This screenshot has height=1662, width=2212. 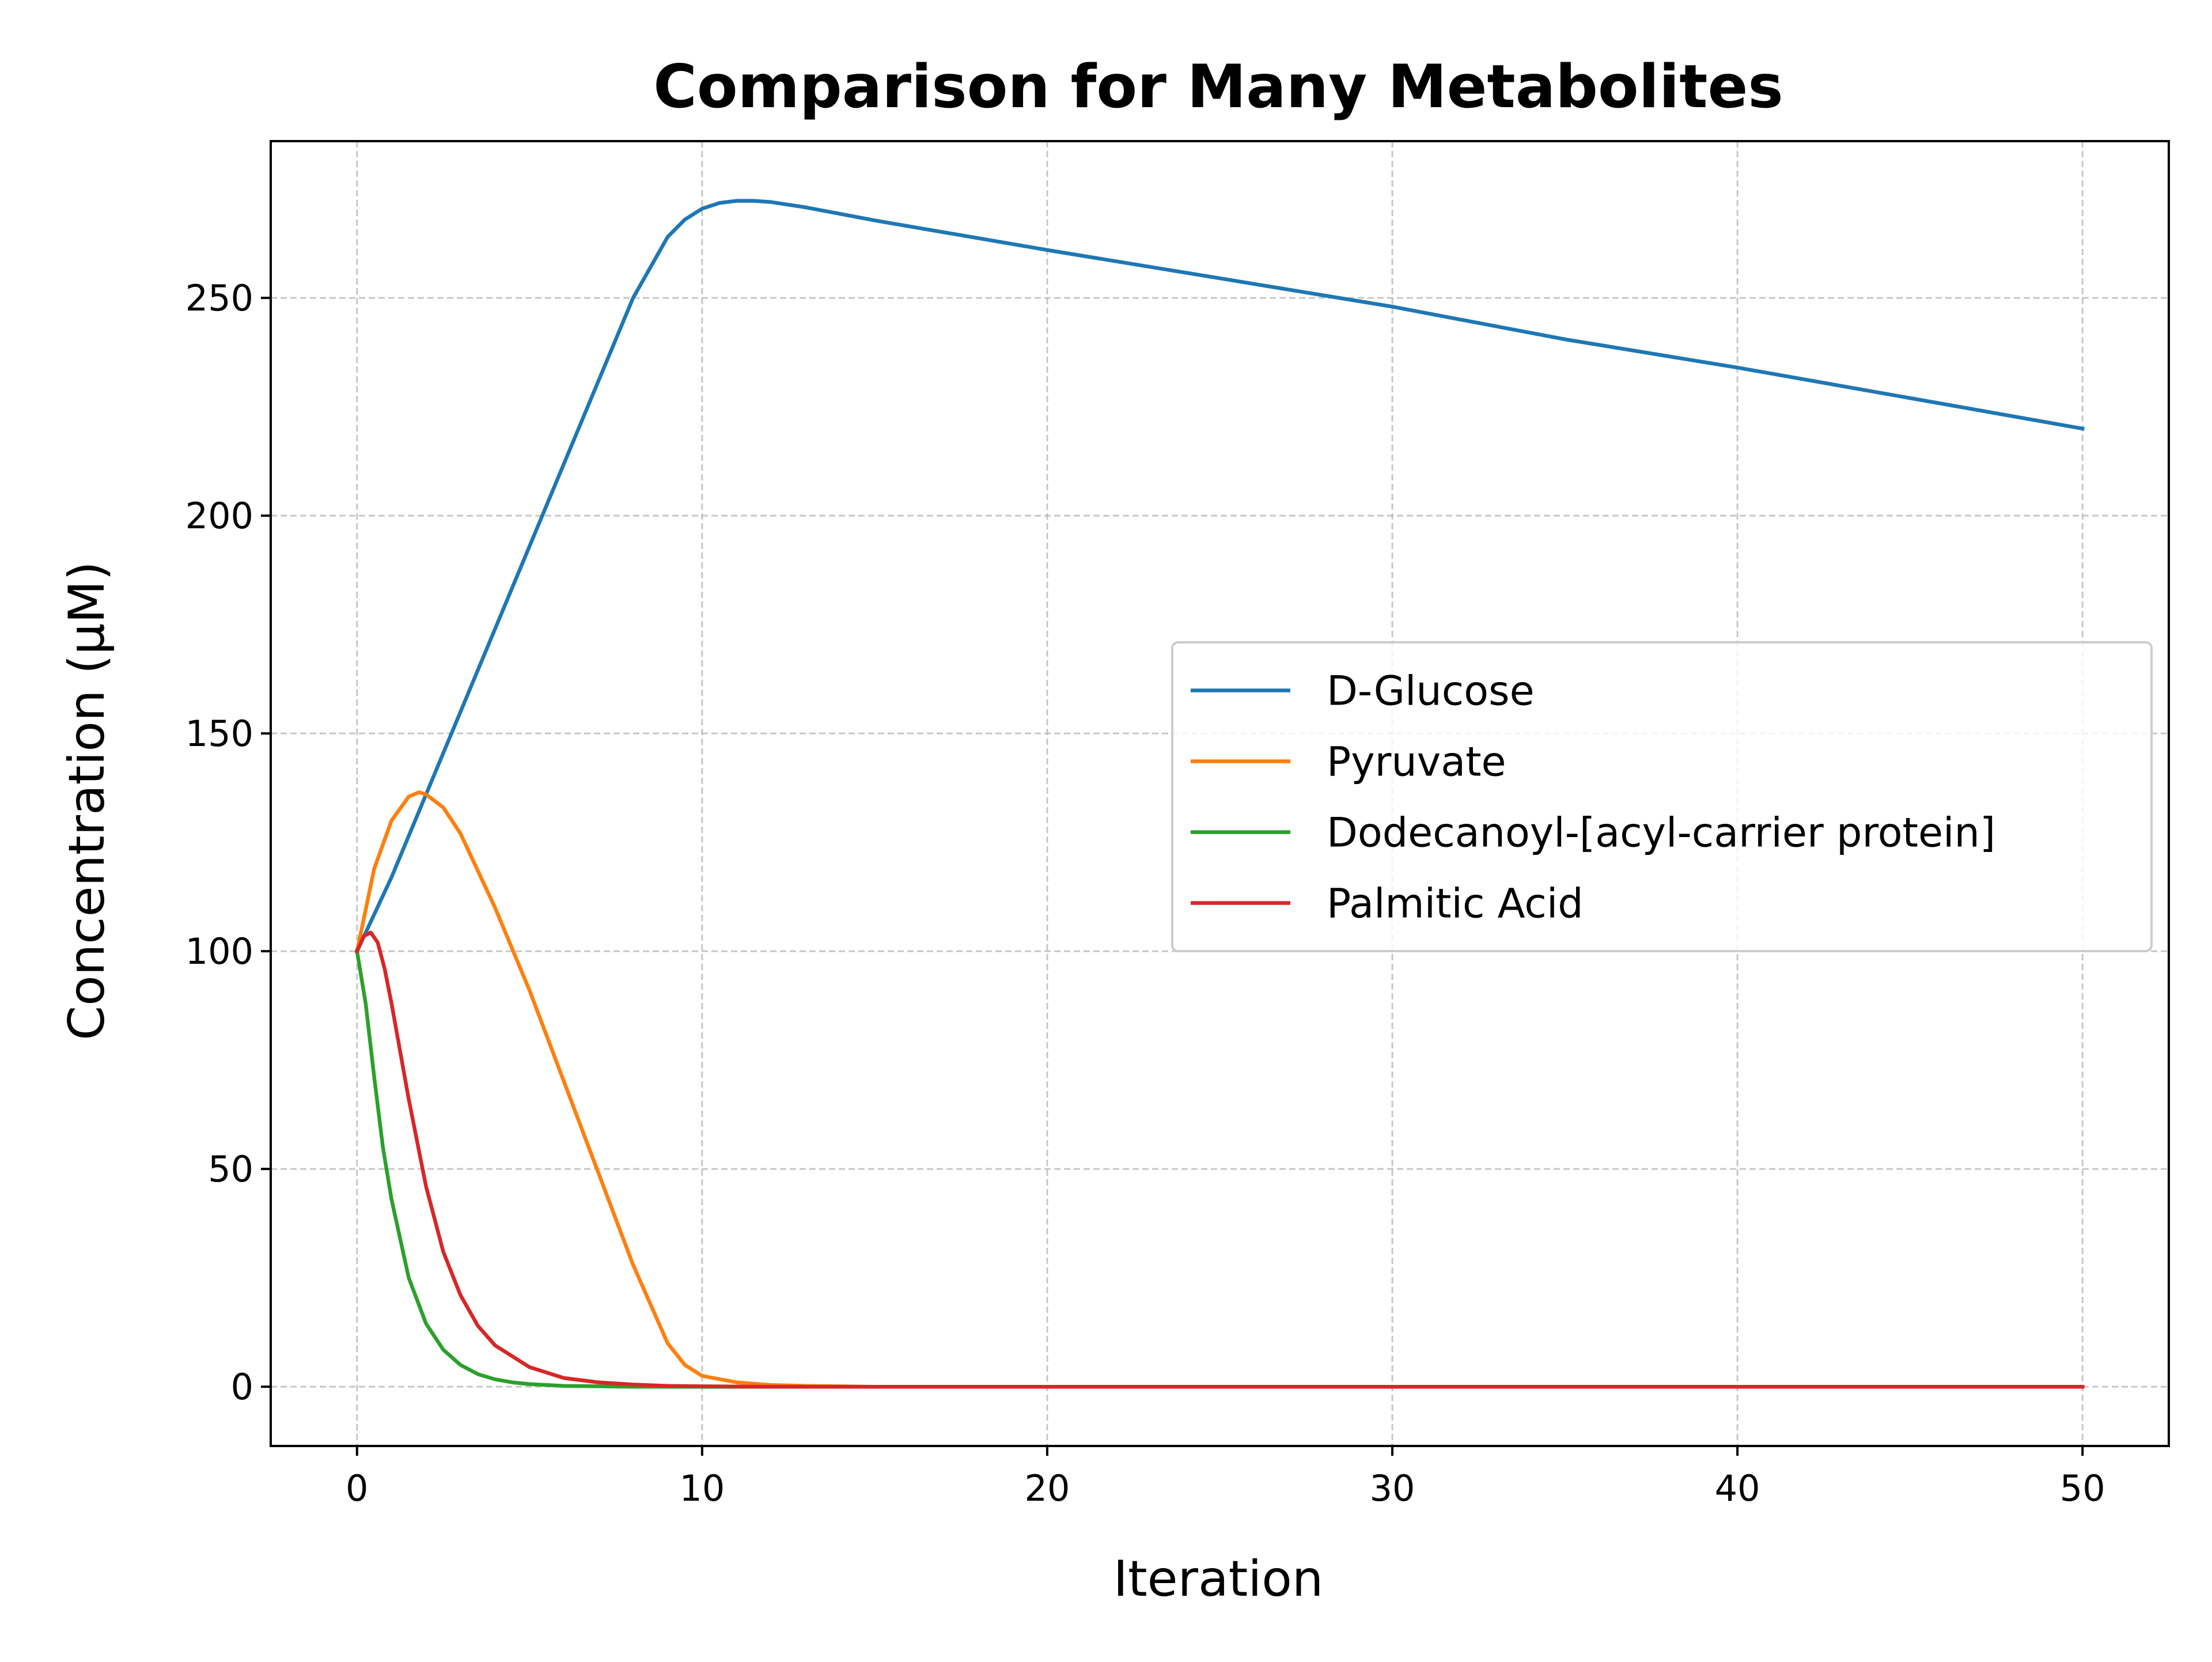 I want to click on legend-box, so click(x=1662, y=796).